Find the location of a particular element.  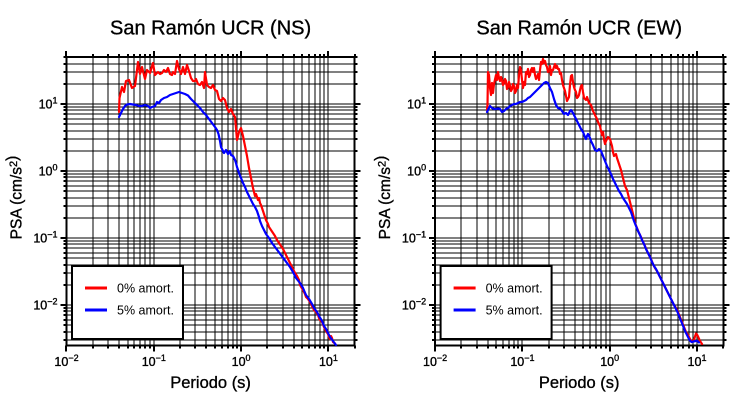

svg-text: San Ramón UCR (EW) is located at coordinates (579, 29).